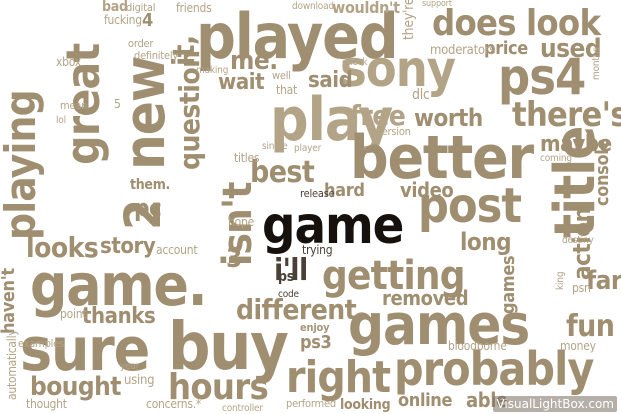 This screenshot has height=414, width=621. I want to click on word-examples: examples, so click(41, 343).